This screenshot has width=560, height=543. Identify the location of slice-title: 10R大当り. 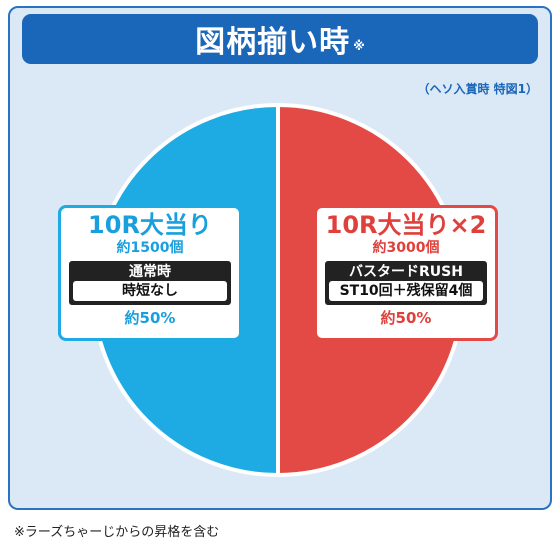
(150, 225).